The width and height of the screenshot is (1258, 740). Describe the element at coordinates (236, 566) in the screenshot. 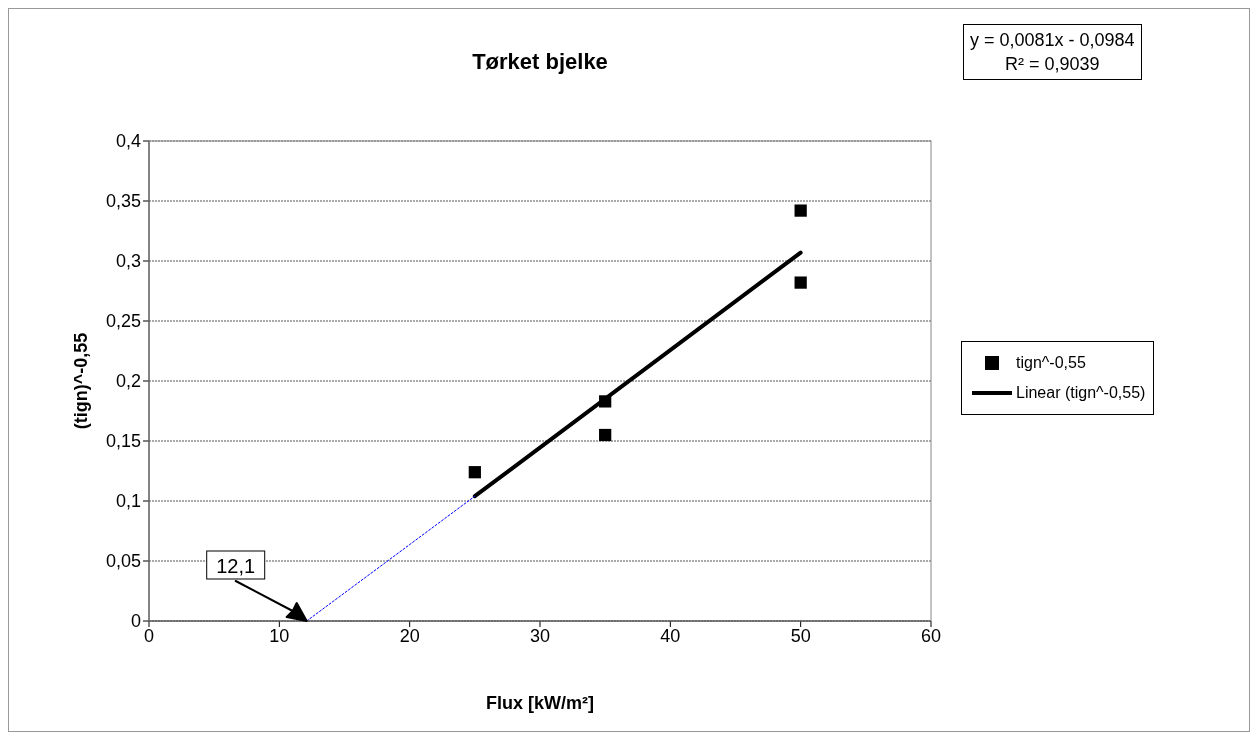

I see `annotation: 12,1` at that location.